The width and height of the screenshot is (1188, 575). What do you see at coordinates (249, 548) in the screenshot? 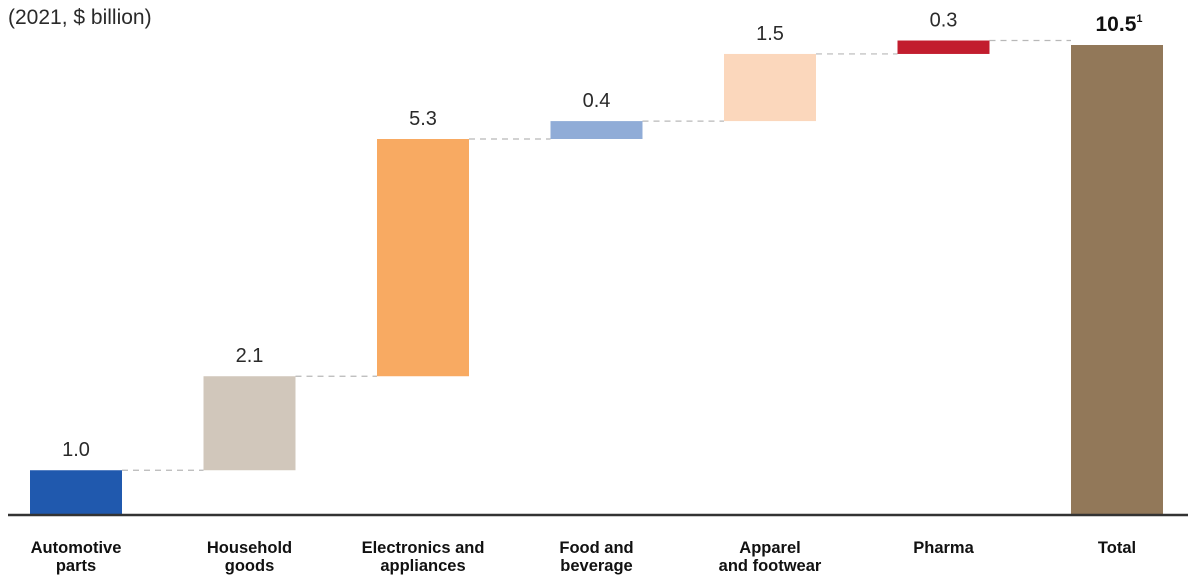
I see `category-label-1-line-0: Household` at bounding box center [249, 548].